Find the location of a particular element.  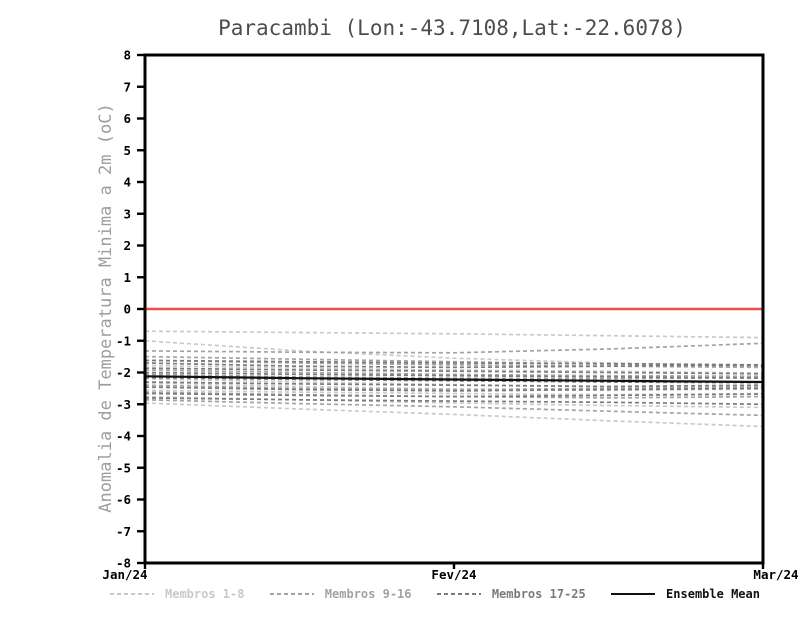

y-tick-label: -1 is located at coordinates (123, 340).